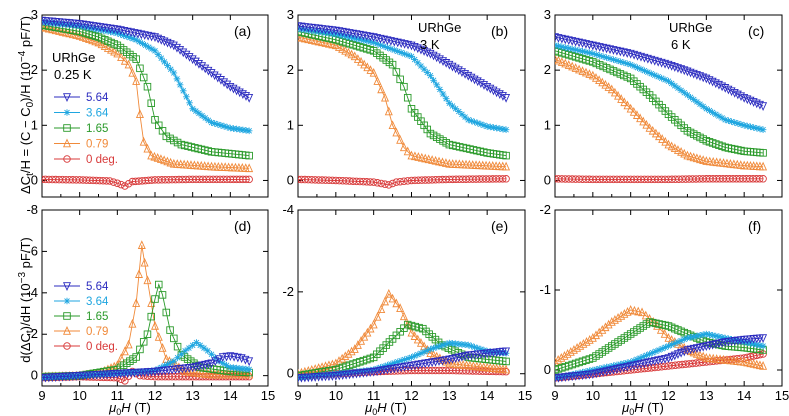 The image size is (789, 416). Describe the element at coordinates (32, 292) in the screenshot. I see `y-tick-label: -4` at that location.